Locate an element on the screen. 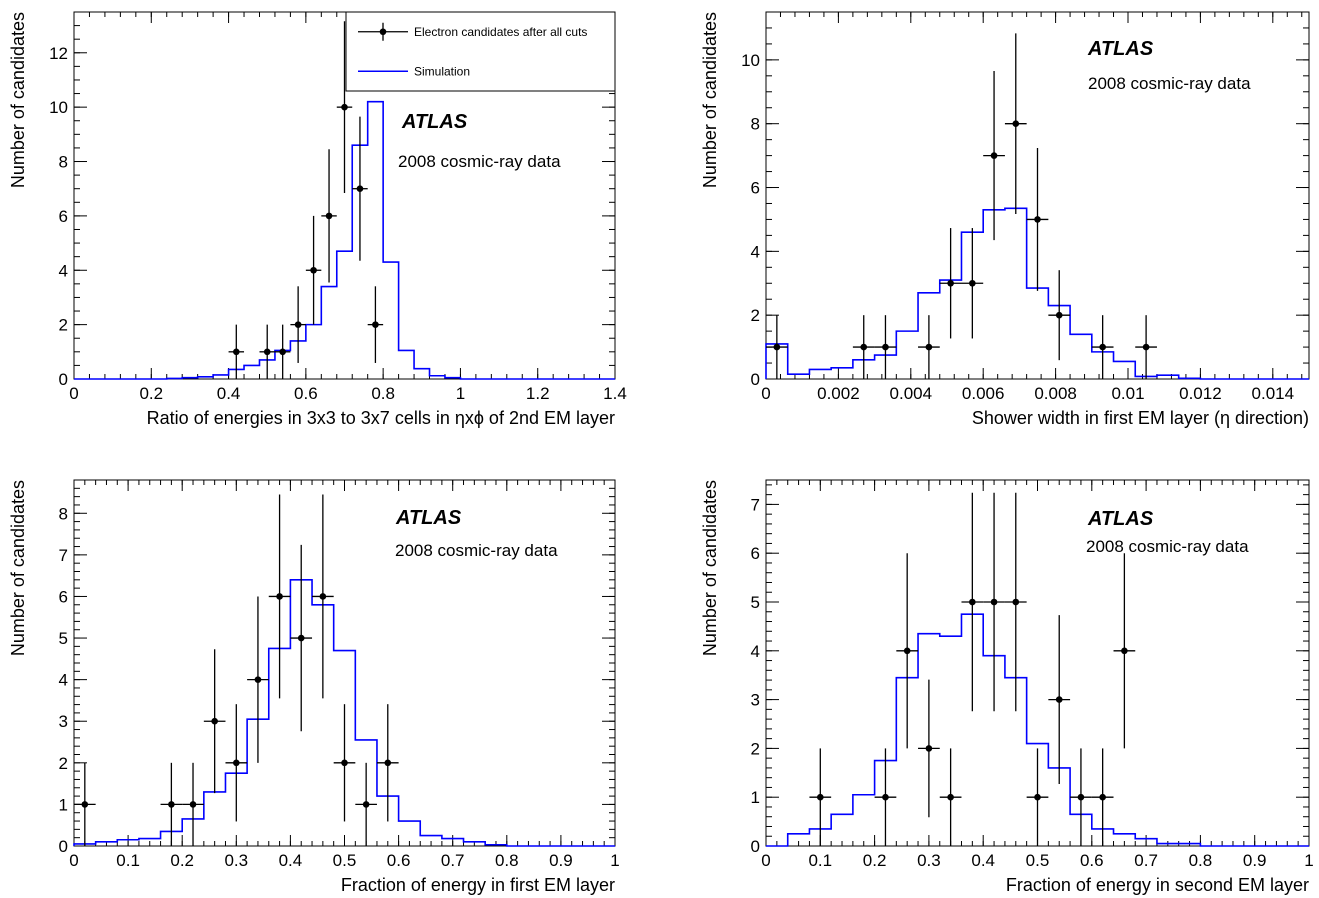  x-tick-label: 0.004 is located at coordinates (911, 393).